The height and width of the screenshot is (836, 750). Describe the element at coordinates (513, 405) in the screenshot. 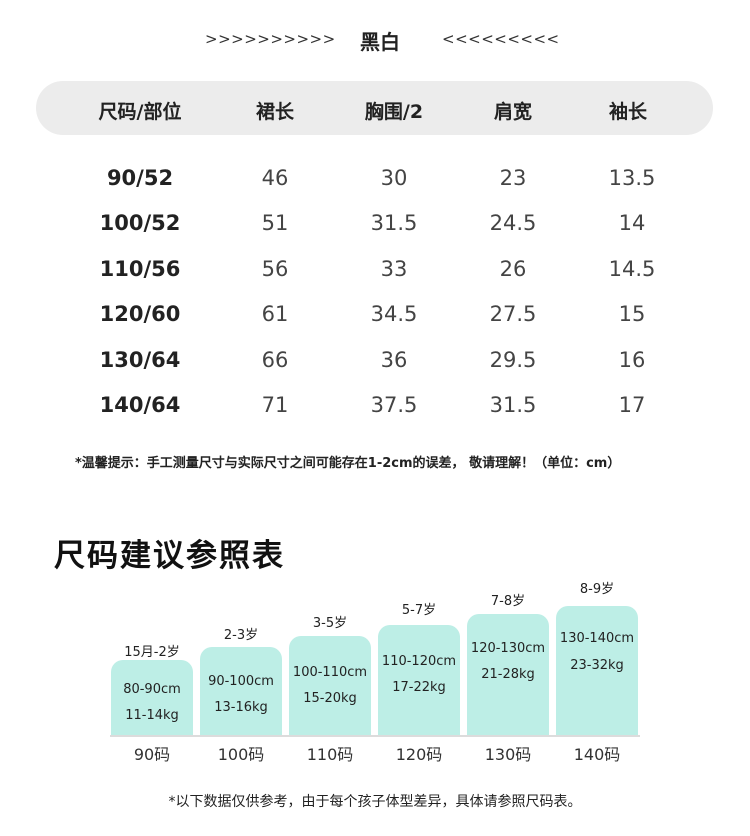

I see `row-shoulder-width: 31.5` at that location.